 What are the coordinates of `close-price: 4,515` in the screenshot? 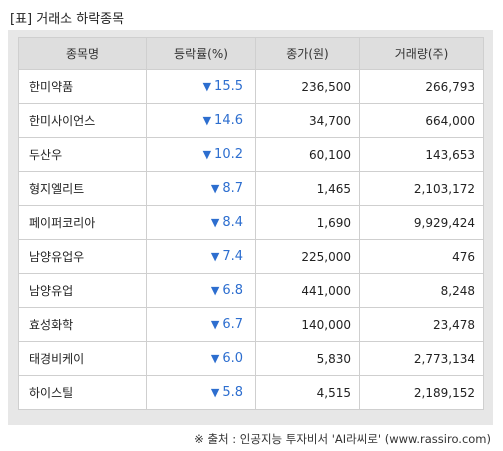 It's located at (307, 392).